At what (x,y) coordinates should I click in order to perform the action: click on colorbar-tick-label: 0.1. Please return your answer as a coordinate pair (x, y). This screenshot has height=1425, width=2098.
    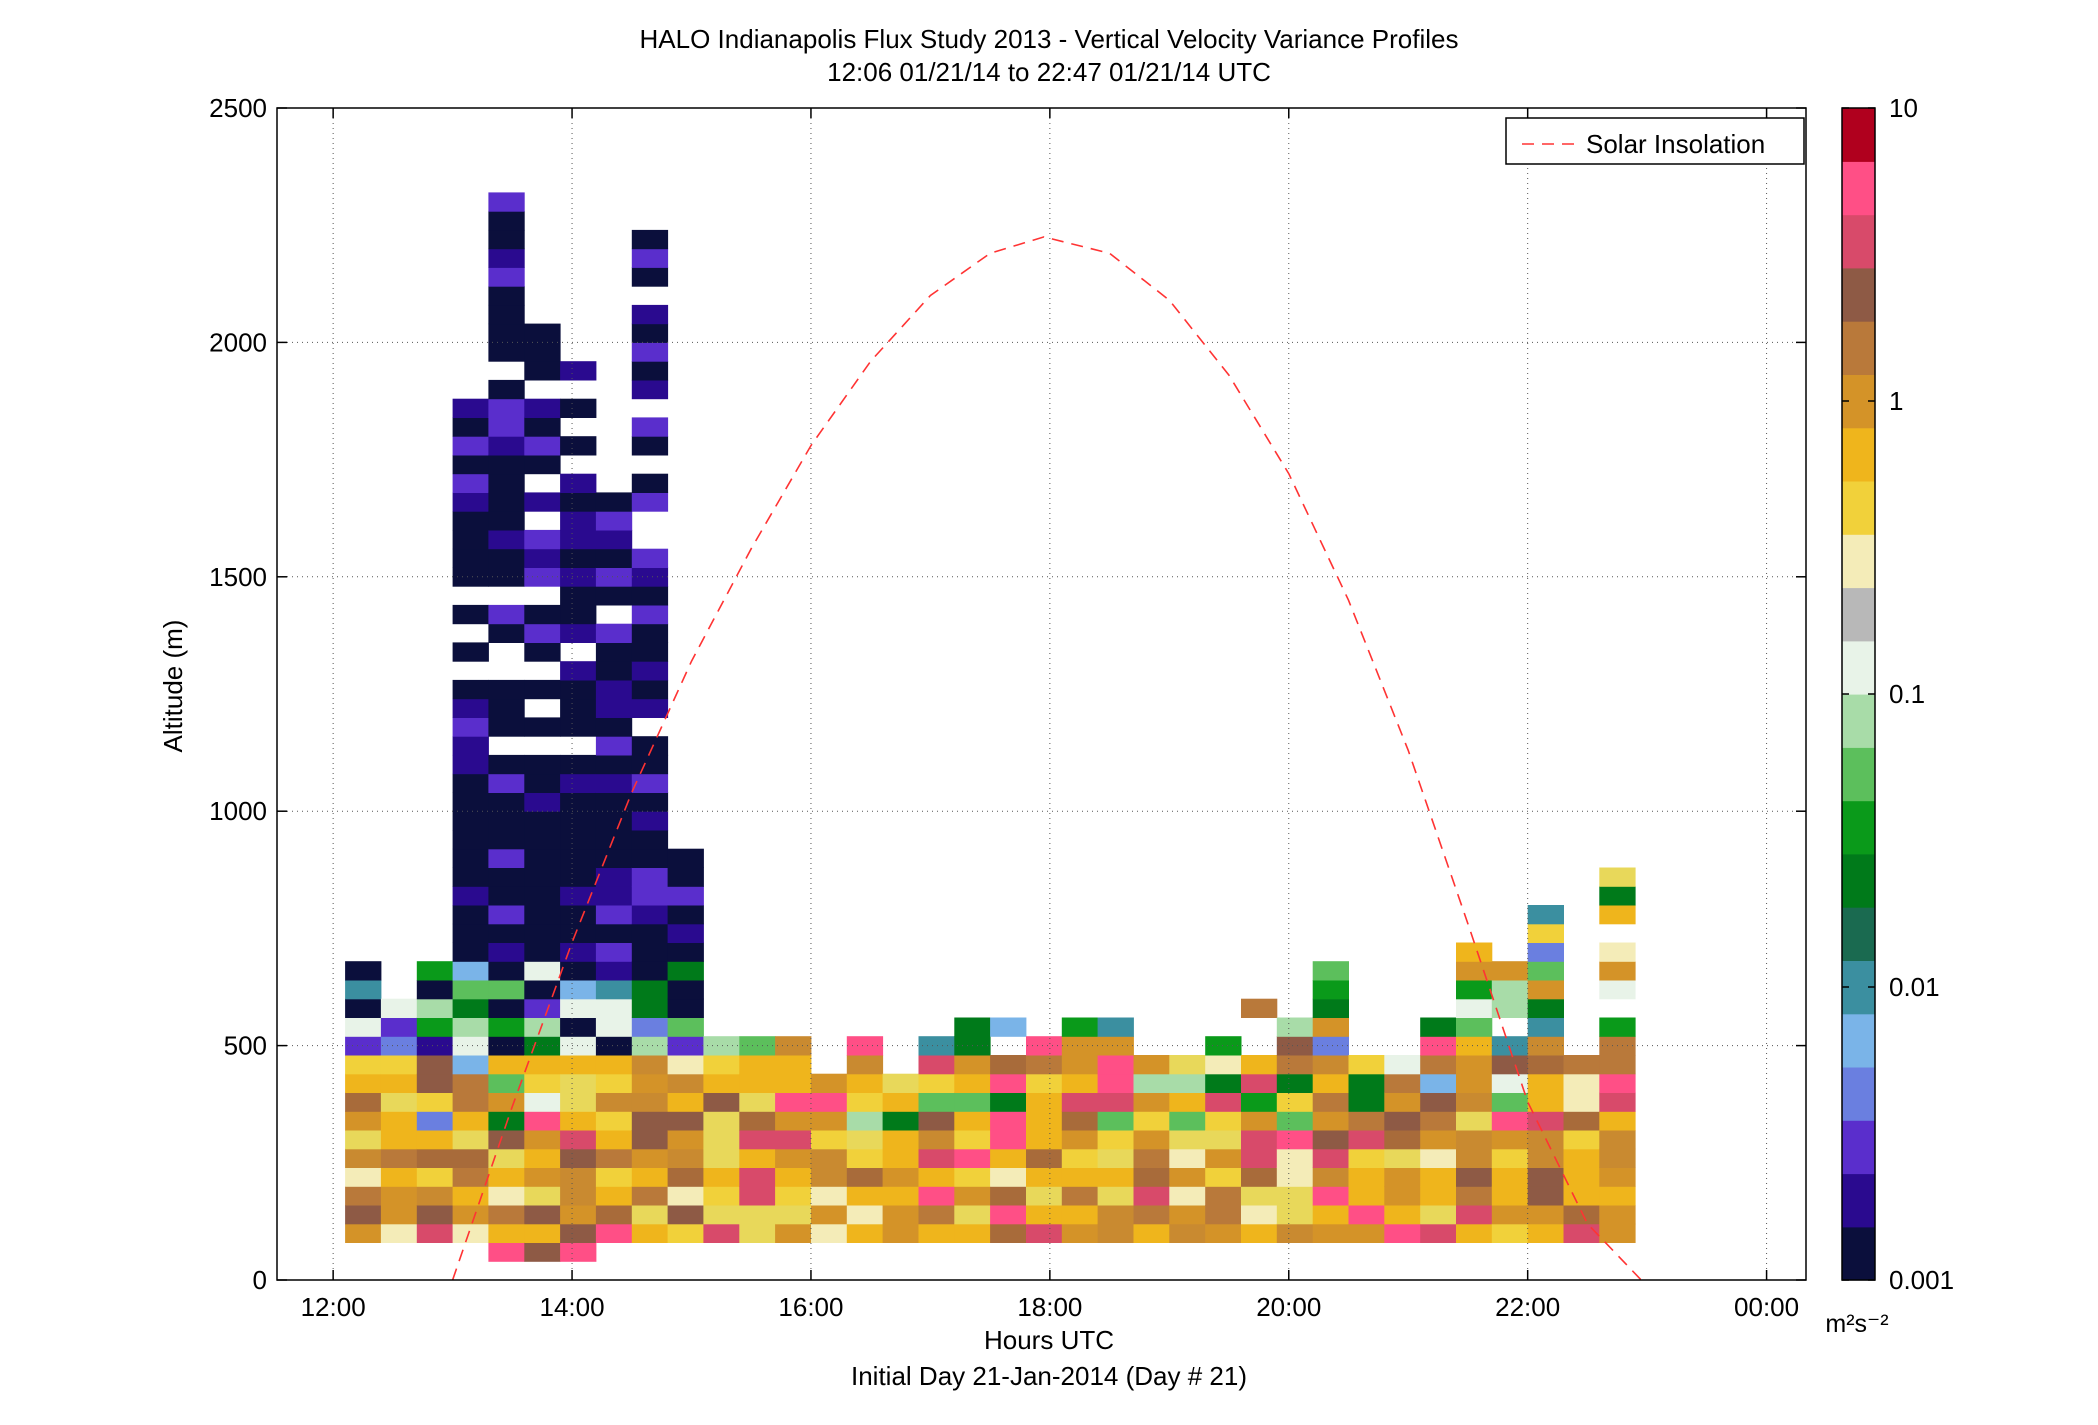
    Looking at the image, I should click on (1907, 694).